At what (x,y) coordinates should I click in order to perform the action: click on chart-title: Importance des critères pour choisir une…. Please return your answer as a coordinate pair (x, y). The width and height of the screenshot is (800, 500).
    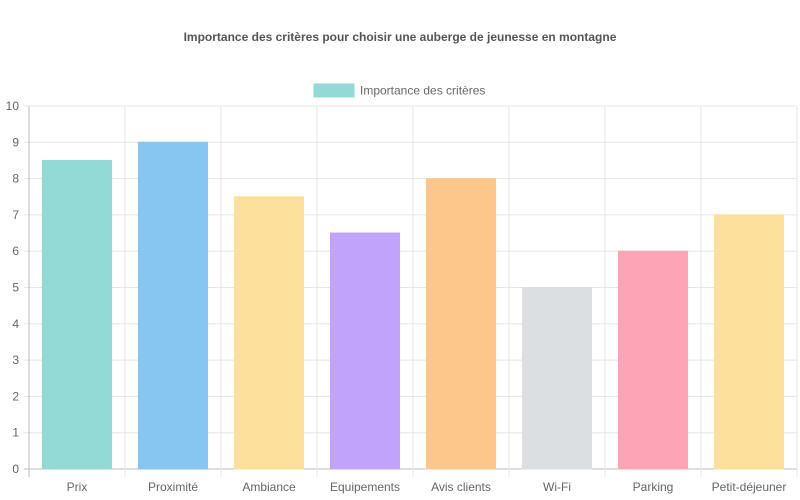
    Looking at the image, I should click on (400, 37).